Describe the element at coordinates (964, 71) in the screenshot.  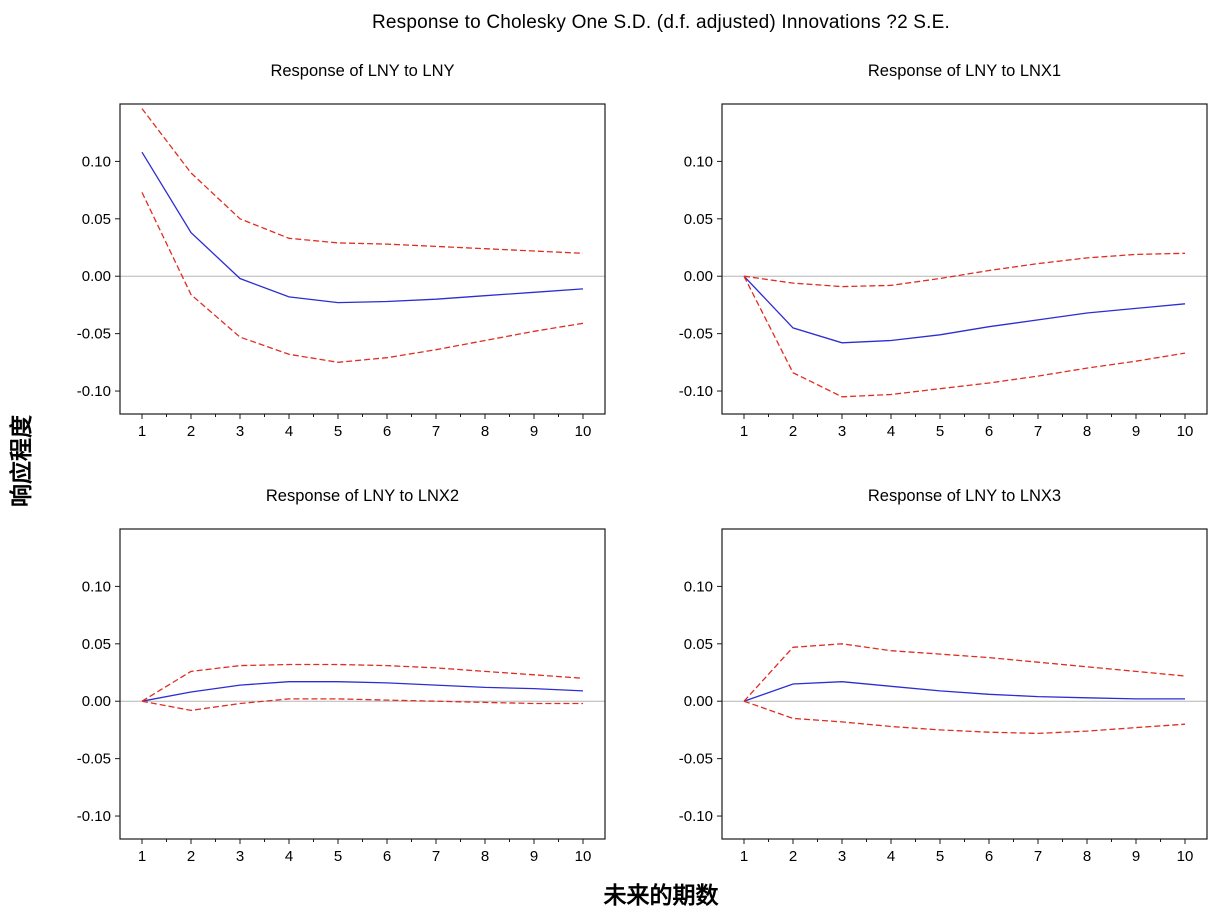
I see `panel-title: Response of LNY to LNX1` at that location.